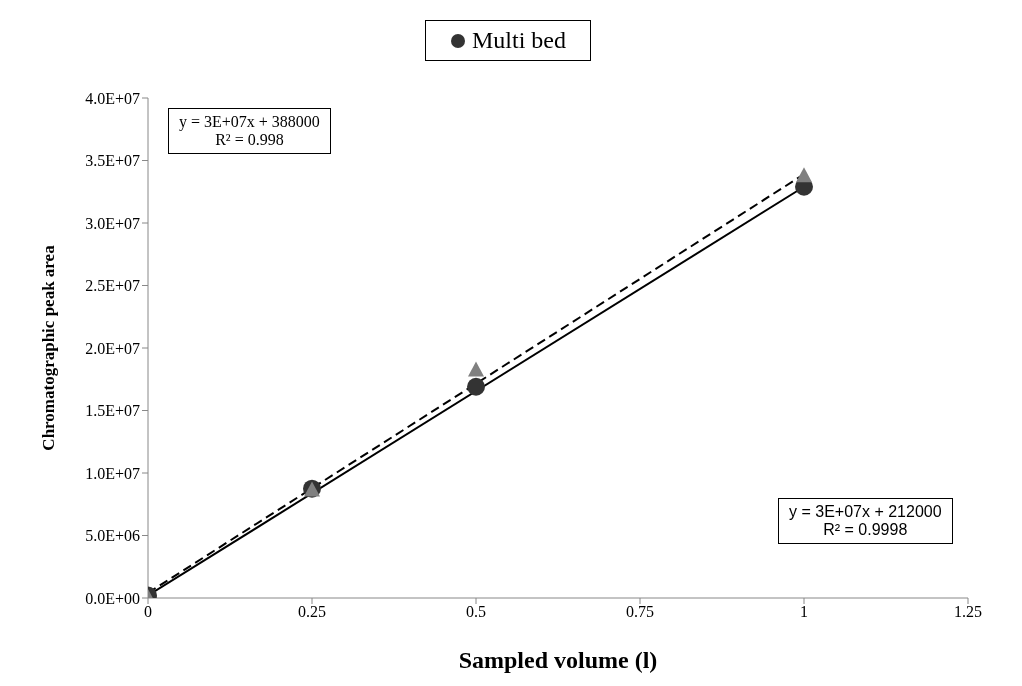  What do you see at coordinates (112, 161) in the screenshot?
I see `y-tick-label: 3.5E+07` at bounding box center [112, 161].